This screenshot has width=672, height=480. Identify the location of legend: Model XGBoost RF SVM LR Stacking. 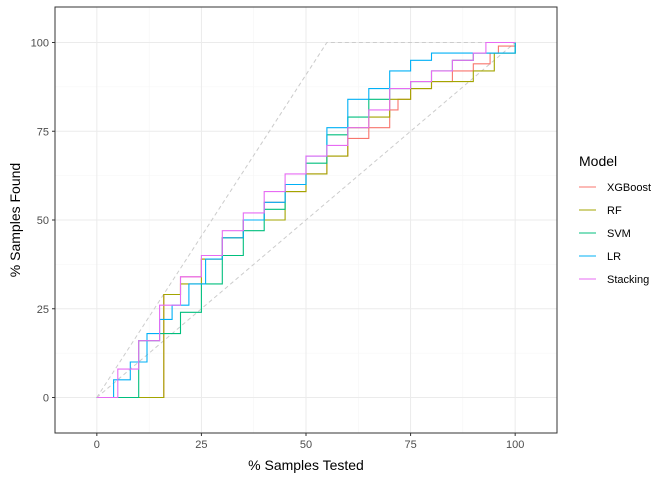
(615, 219).